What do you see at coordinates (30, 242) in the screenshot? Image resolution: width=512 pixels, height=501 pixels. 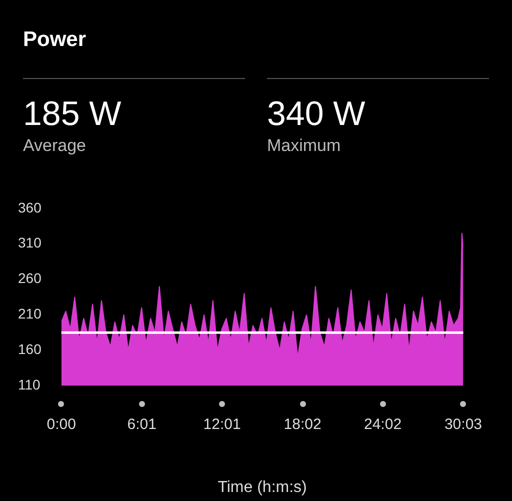 I see `y-tick-label: 310` at bounding box center [30, 242].